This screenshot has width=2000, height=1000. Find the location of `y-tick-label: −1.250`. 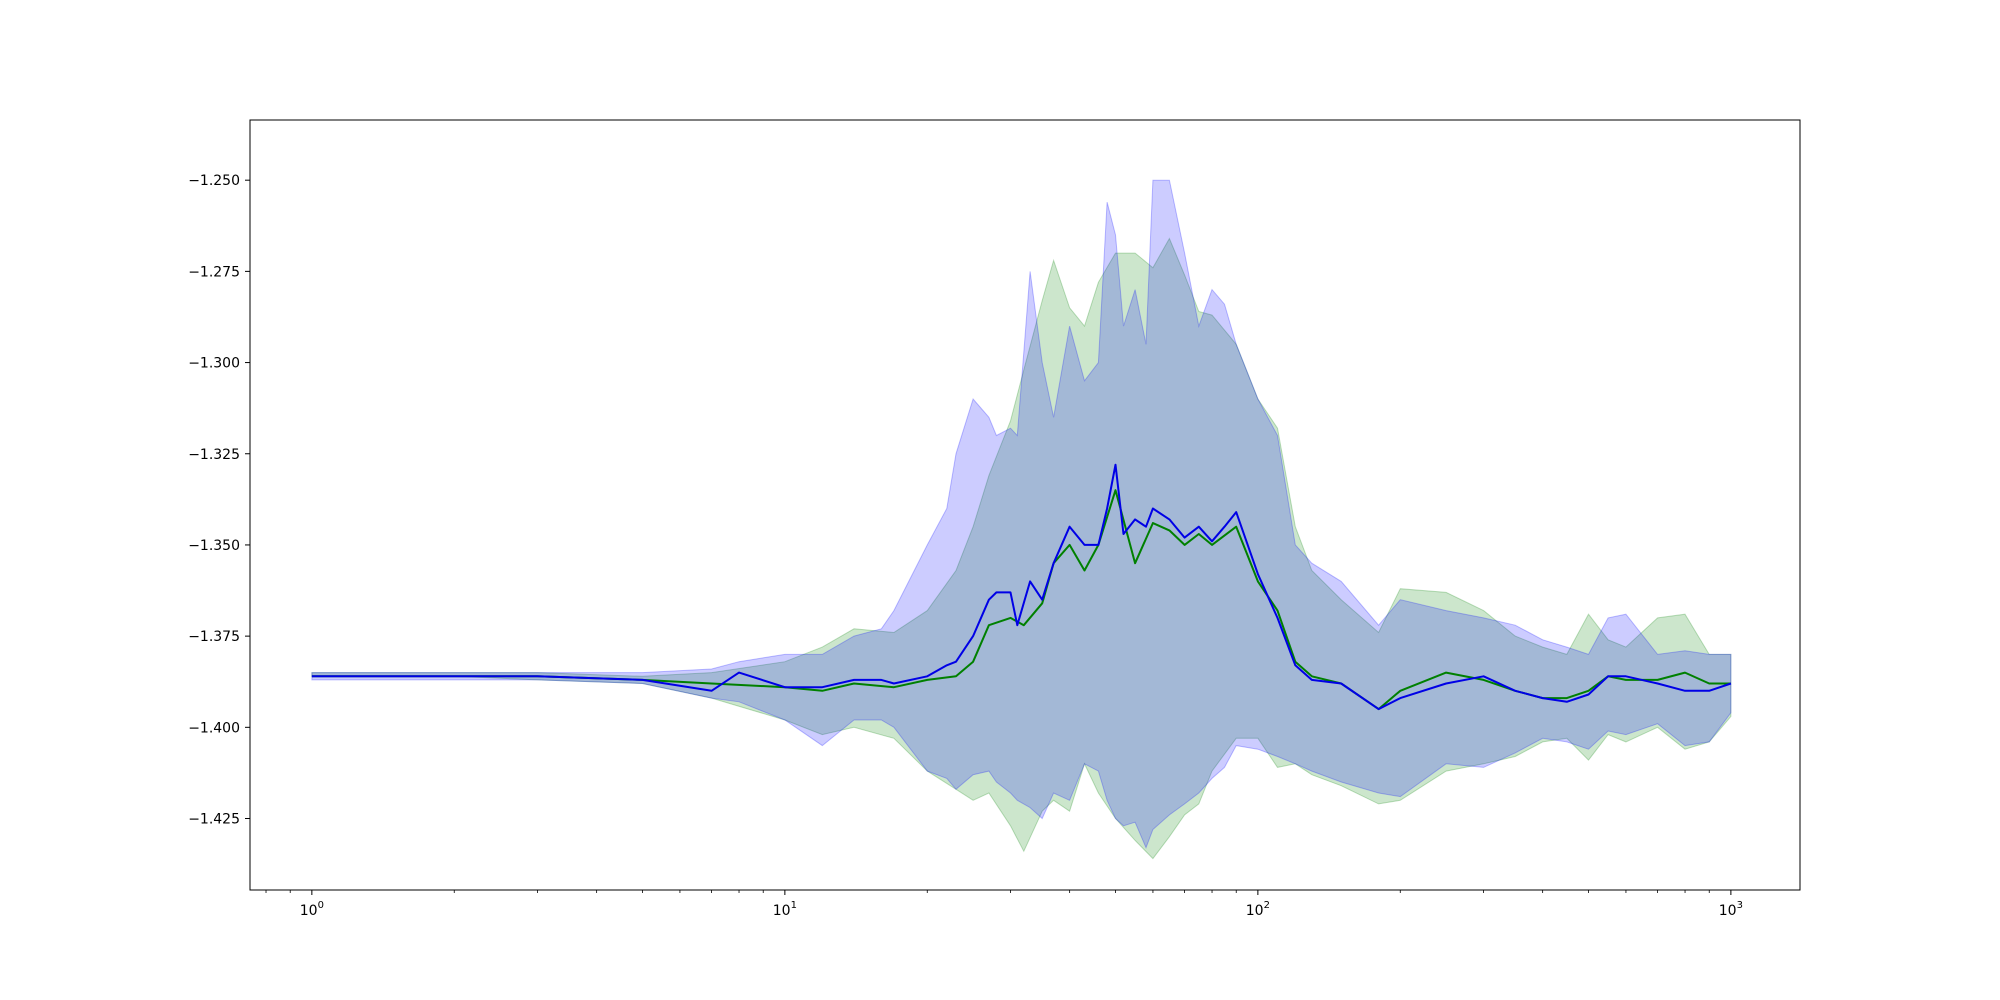

y-tick-label: −1.250 is located at coordinates (214, 181).